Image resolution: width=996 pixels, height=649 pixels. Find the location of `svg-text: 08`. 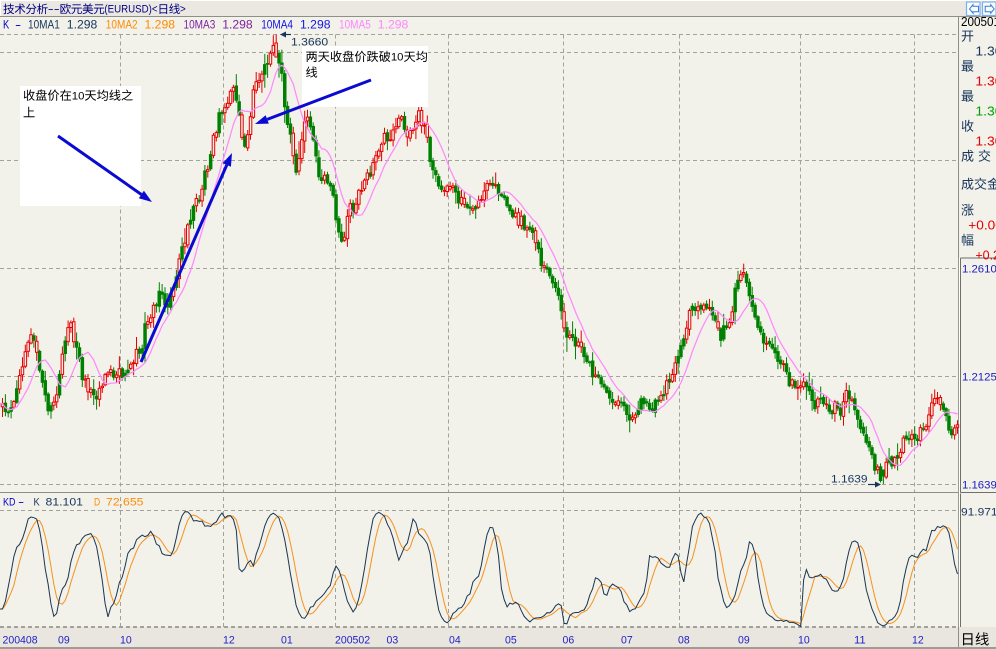

svg-text: 08 is located at coordinates (684, 641).